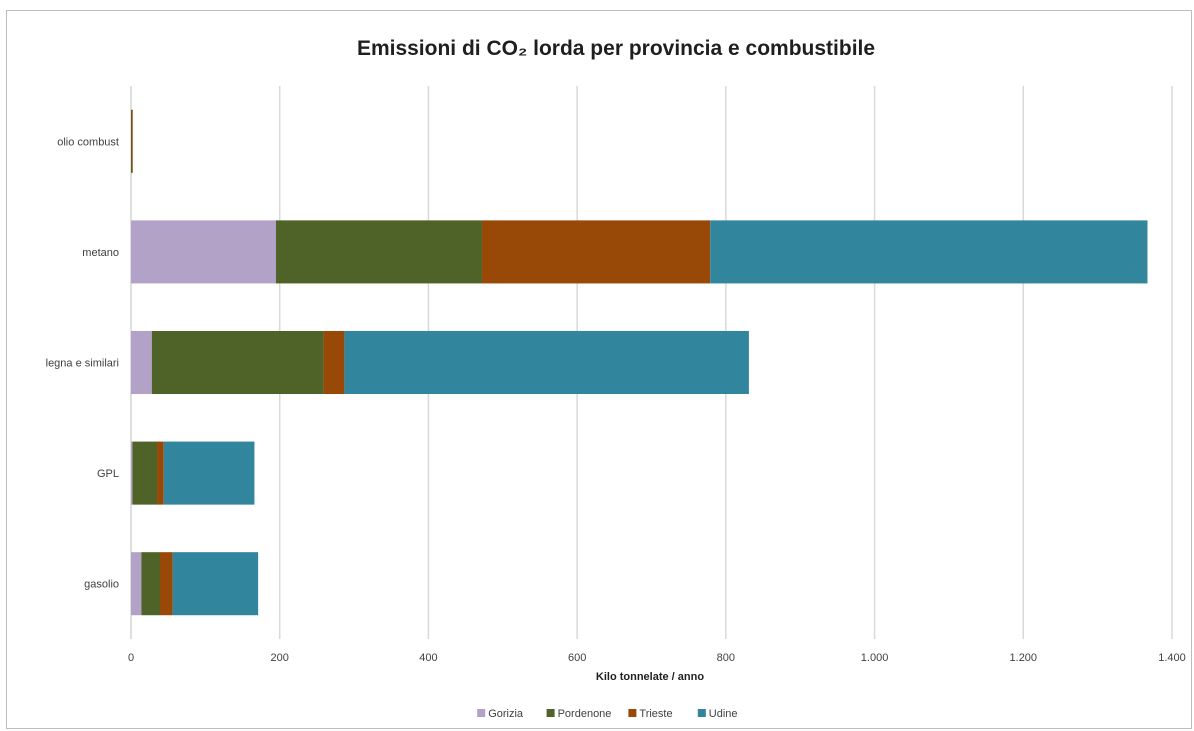  Describe the element at coordinates (1024, 658) in the screenshot. I see `x-tick-label: 1.200` at that location.